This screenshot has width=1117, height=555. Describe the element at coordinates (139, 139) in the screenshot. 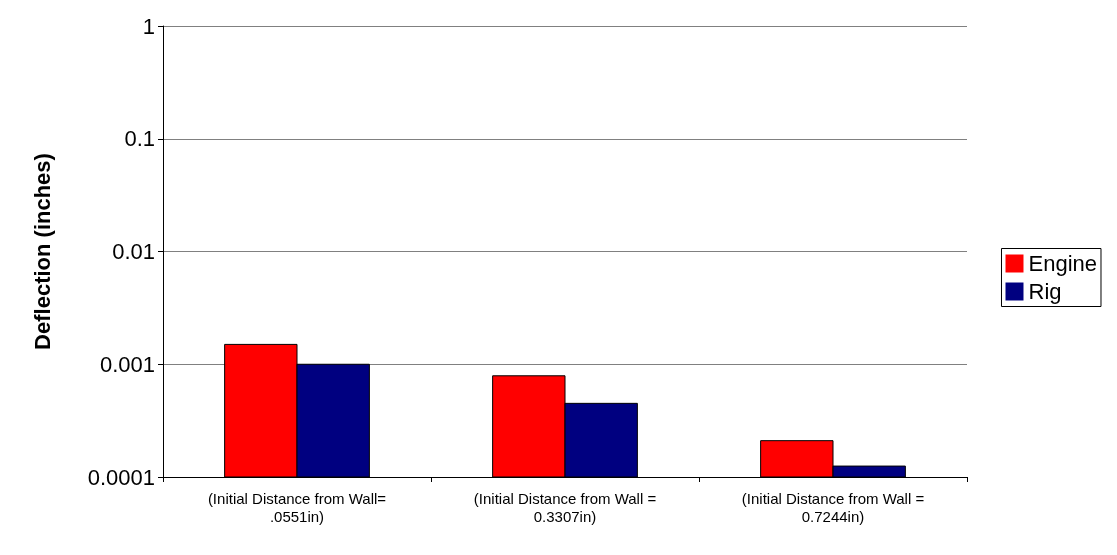

I see `y-tick-label: 0.1` at that location.